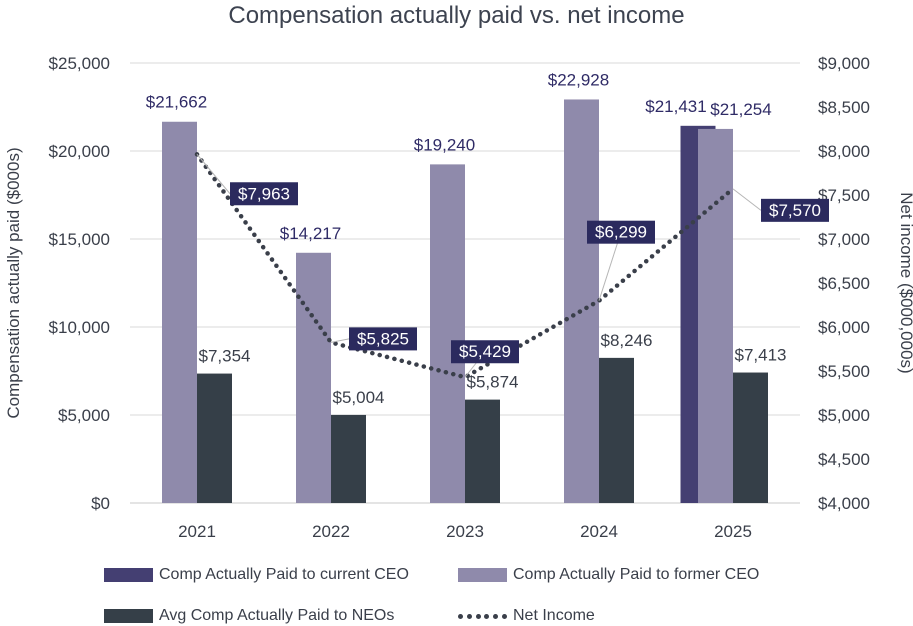 The image size is (913, 626). I want to click on y2-tick-label: $7,000, so click(844, 239).